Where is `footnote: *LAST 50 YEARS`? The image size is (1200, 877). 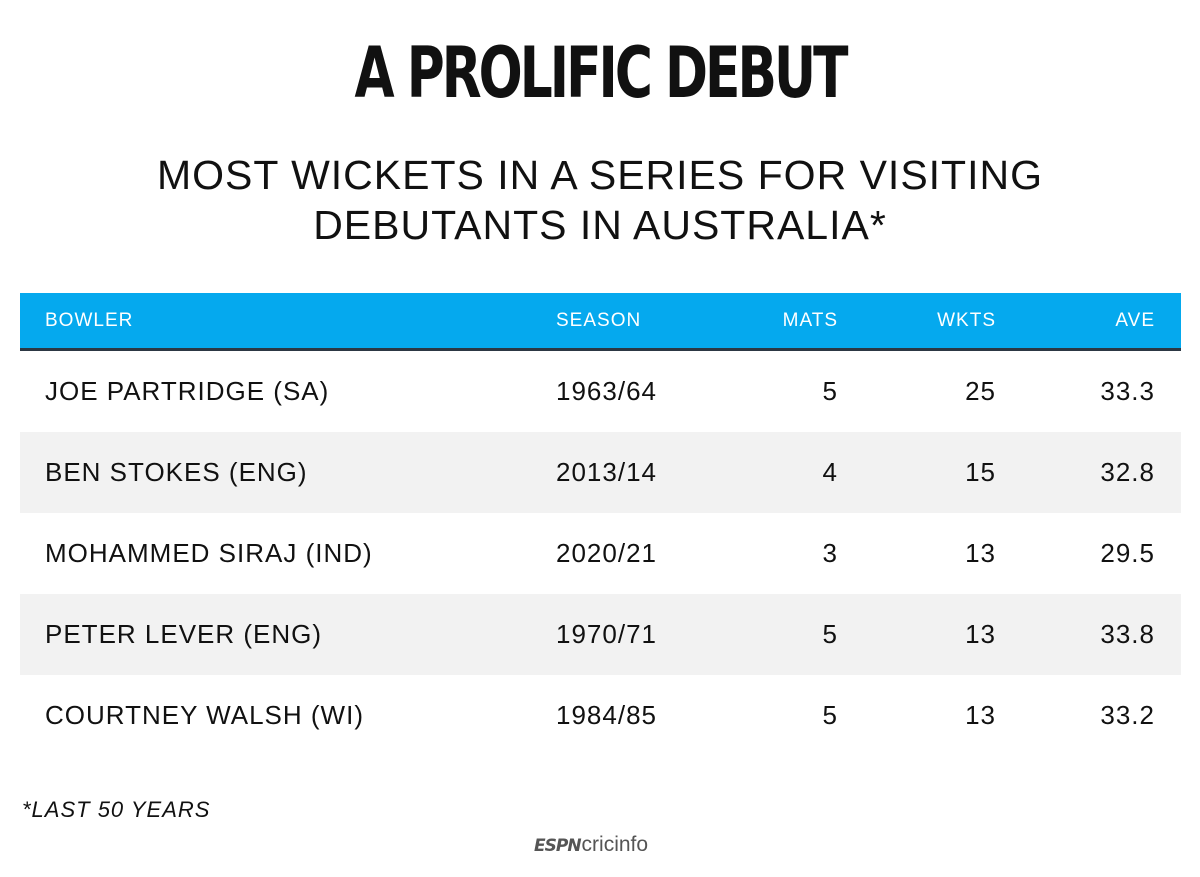
footnote: *LAST 50 YEARS is located at coordinates (116, 809).